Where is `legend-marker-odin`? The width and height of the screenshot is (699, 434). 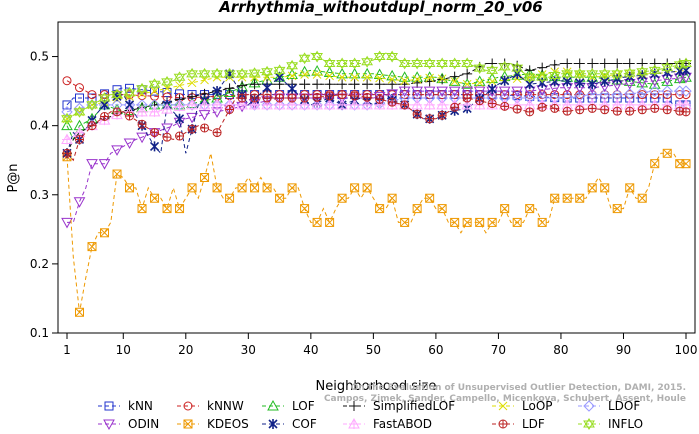 legend-marker-odin is located at coordinates (109, 425).